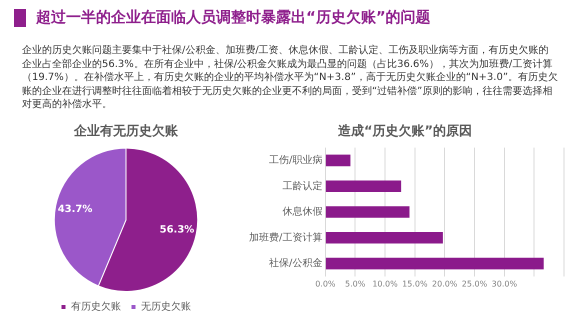 This screenshot has width=578, height=325. I want to click on y-tick-label: 工龄认定, so click(302, 186).